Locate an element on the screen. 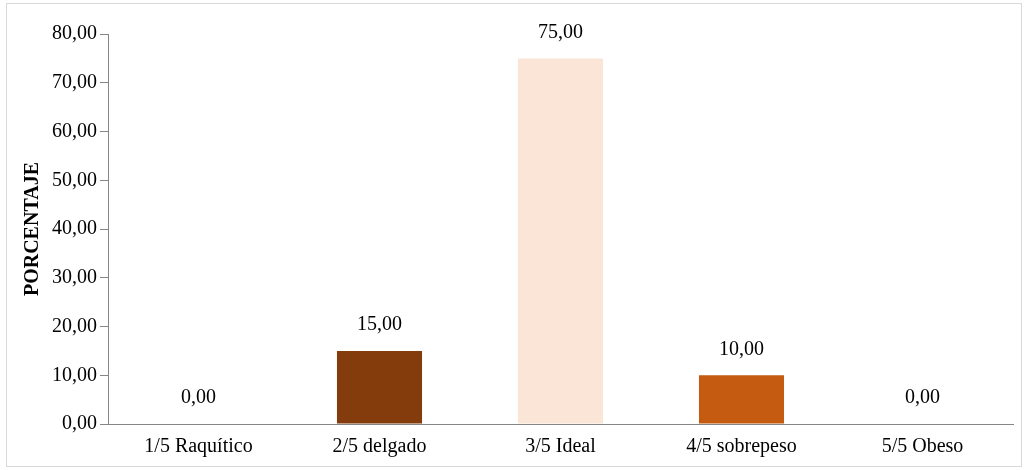 The image size is (1027, 470). y-tick-label: 40,00 is located at coordinates (74, 227).